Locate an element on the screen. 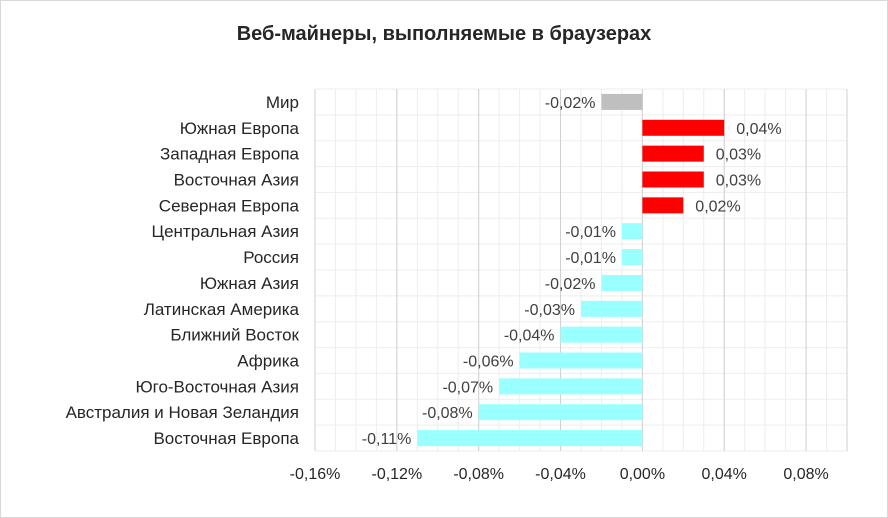 The width and height of the screenshot is (888, 518). category-label: Австралия и Новая Зеландия is located at coordinates (182, 412).